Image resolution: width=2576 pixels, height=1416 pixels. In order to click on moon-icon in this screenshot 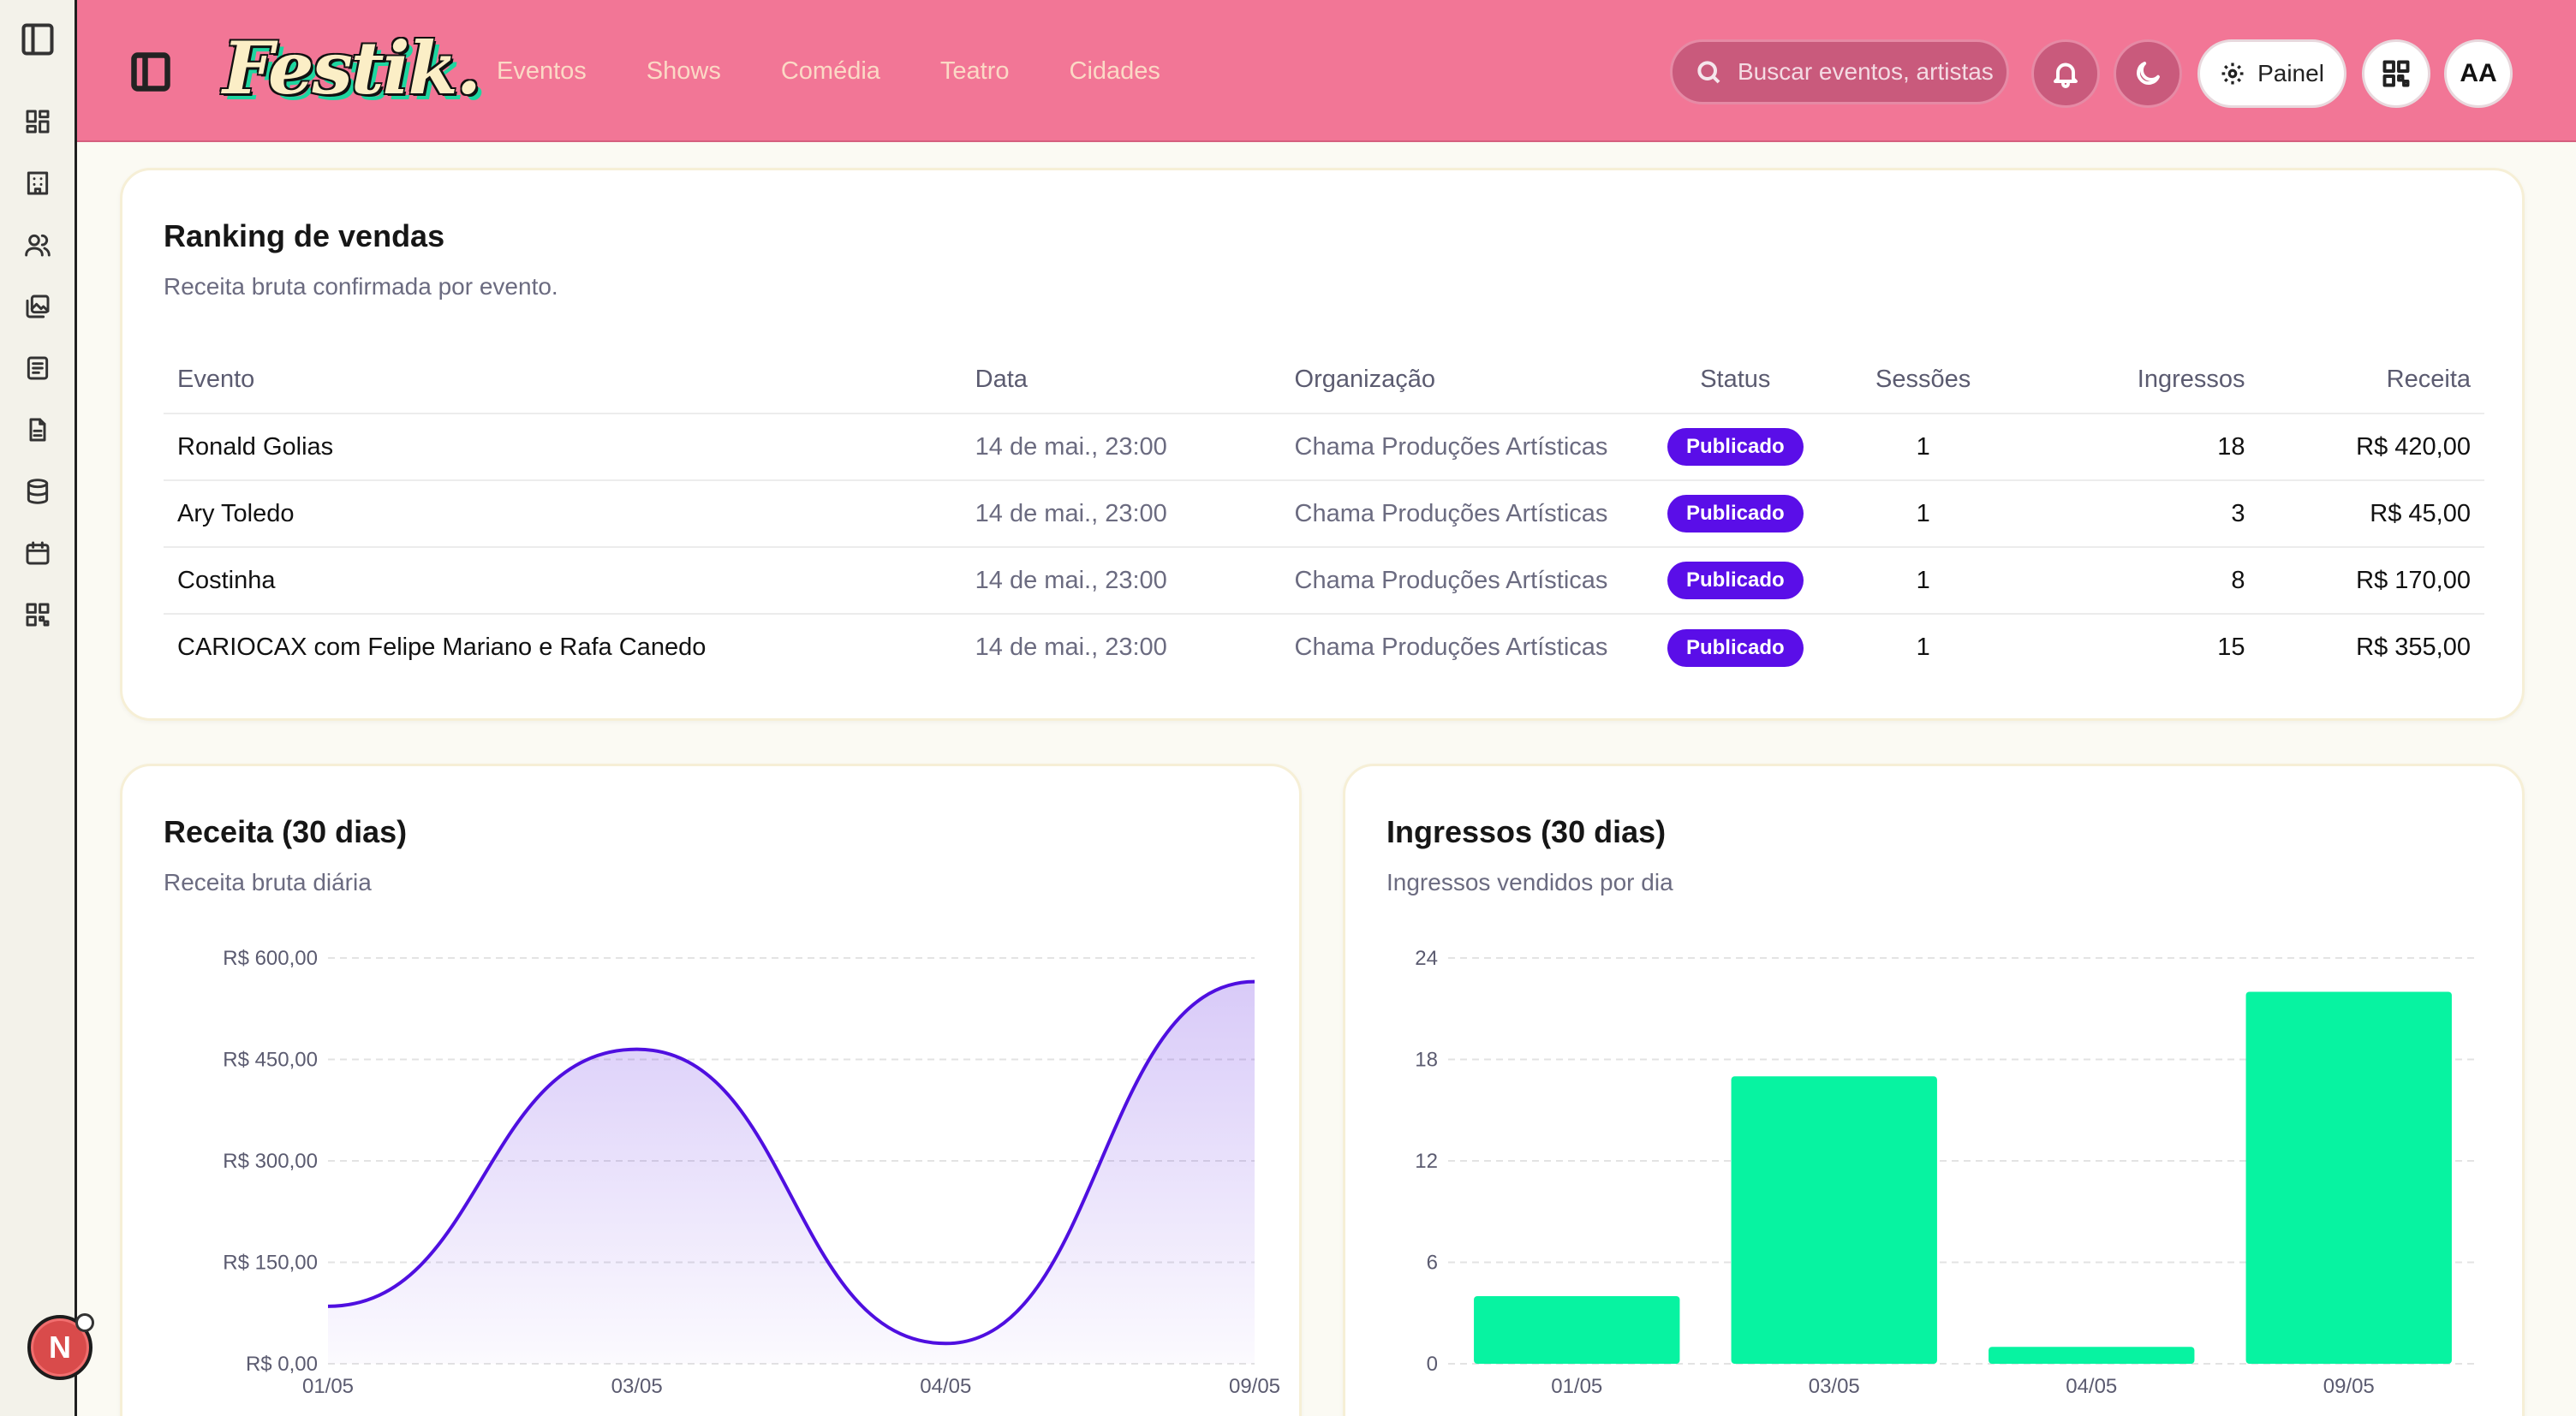, I will do `click(2148, 73)`.